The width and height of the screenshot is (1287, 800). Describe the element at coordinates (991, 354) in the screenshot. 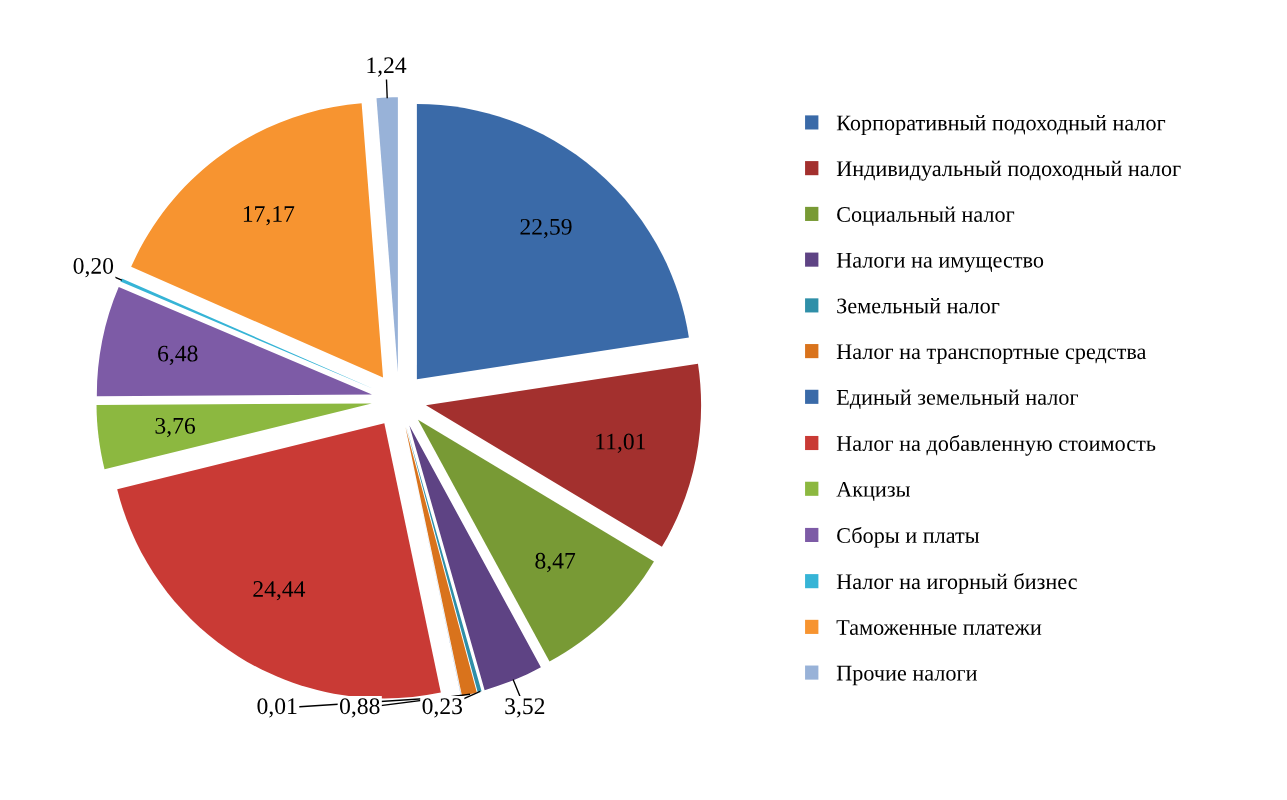

I see `legend-label: Налог на транспортные средства` at that location.